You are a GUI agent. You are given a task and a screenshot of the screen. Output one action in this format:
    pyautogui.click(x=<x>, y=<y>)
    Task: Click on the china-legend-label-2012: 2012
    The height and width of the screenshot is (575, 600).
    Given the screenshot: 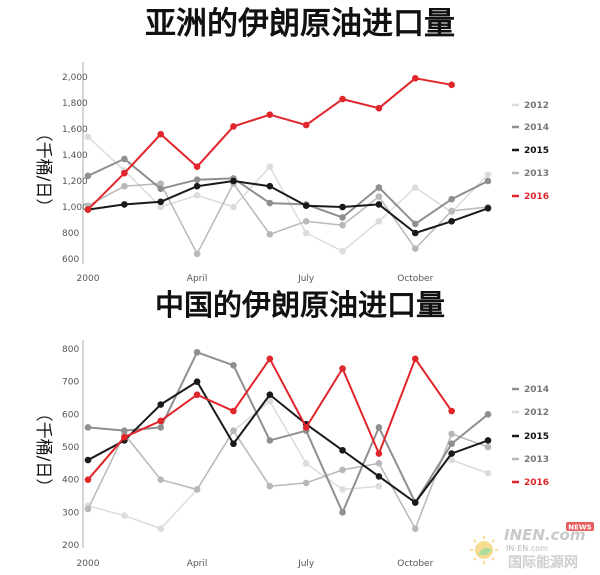 What is the action you would take?
    pyautogui.click(x=536, y=413)
    